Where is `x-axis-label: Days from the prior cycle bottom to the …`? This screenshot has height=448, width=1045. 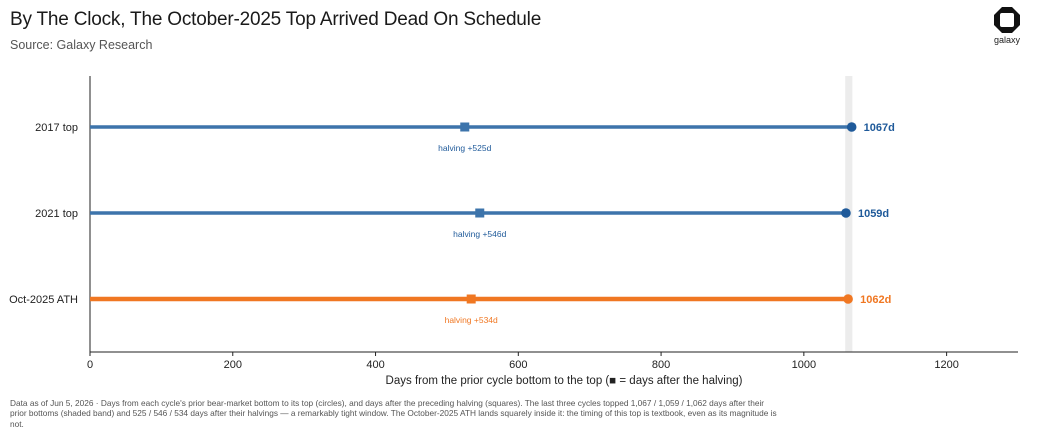
x-axis-label: Days from the prior cycle bottom to the … is located at coordinates (564, 381).